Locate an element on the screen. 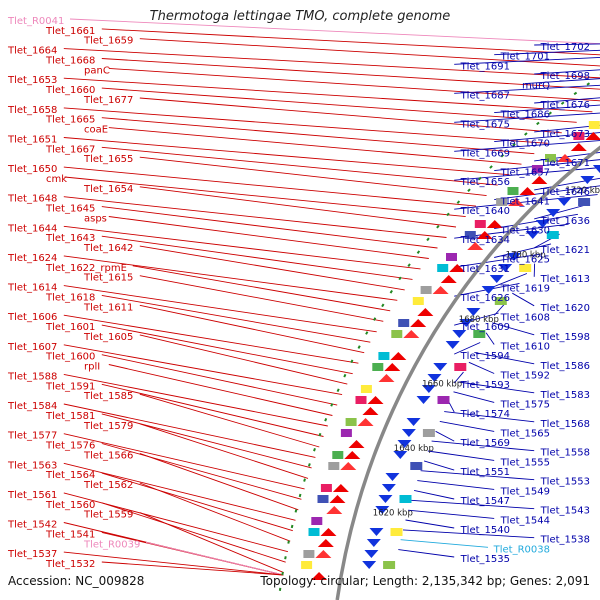 The width and height of the screenshot is (600, 600). forward-gene-label: cmk is located at coordinates (56, 179).